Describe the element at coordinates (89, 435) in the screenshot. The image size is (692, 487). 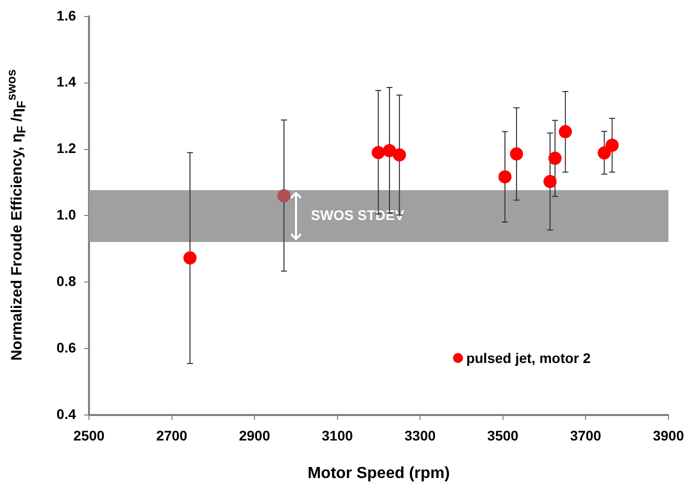
I see `x-tick-label: 2500` at that location.